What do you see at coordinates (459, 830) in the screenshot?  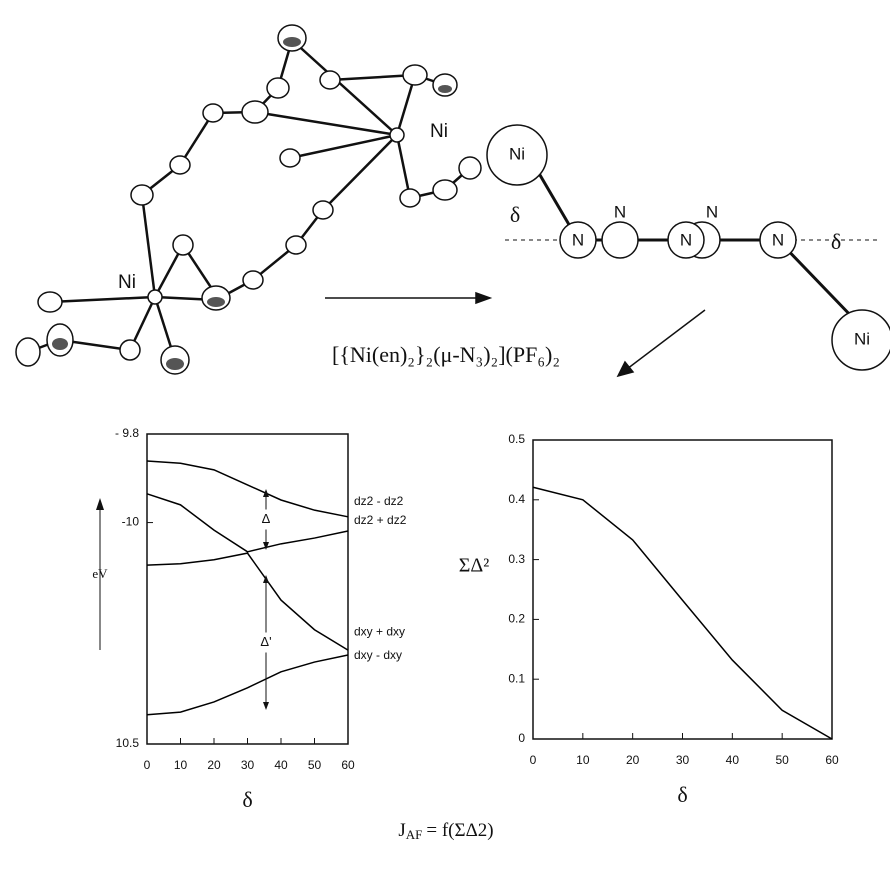 I see `equation-rhs: = f(ΣΔ2)` at bounding box center [459, 830].